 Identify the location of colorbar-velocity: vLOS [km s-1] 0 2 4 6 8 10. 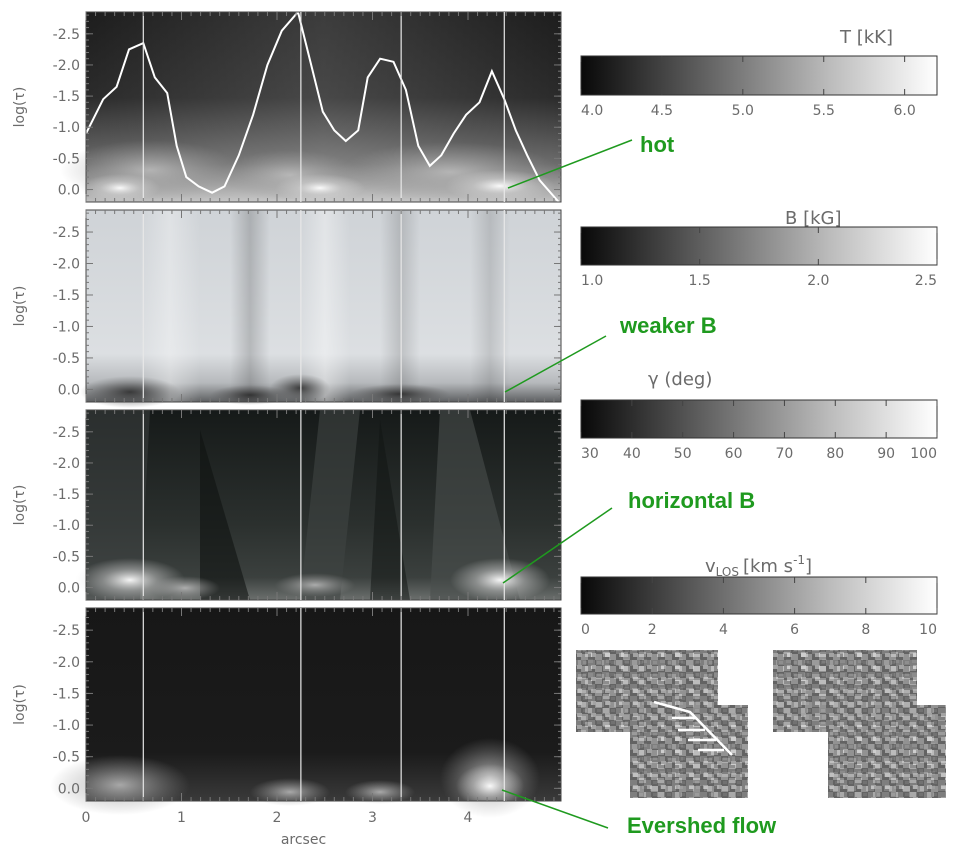
(759, 595).